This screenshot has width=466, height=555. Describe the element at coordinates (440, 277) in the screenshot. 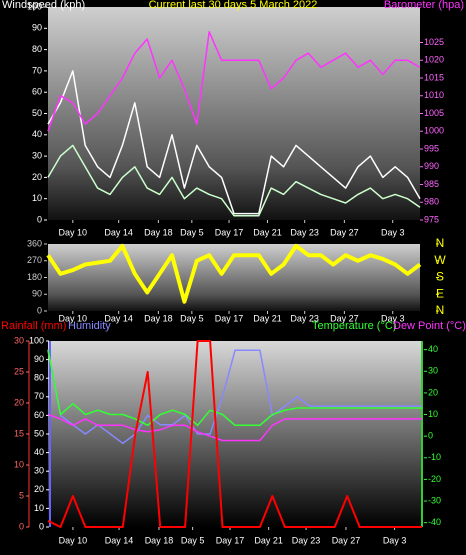

I see `y-tick-label: S` at that location.